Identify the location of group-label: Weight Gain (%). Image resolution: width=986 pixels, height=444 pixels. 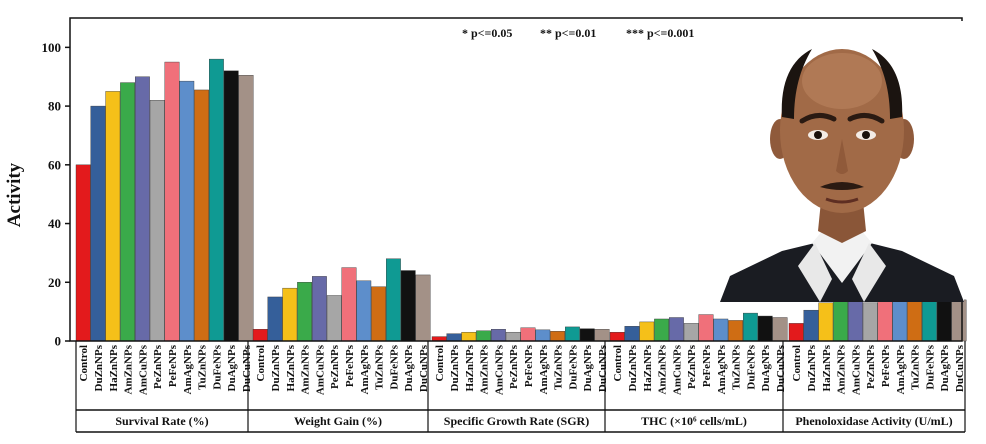
(338, 421).